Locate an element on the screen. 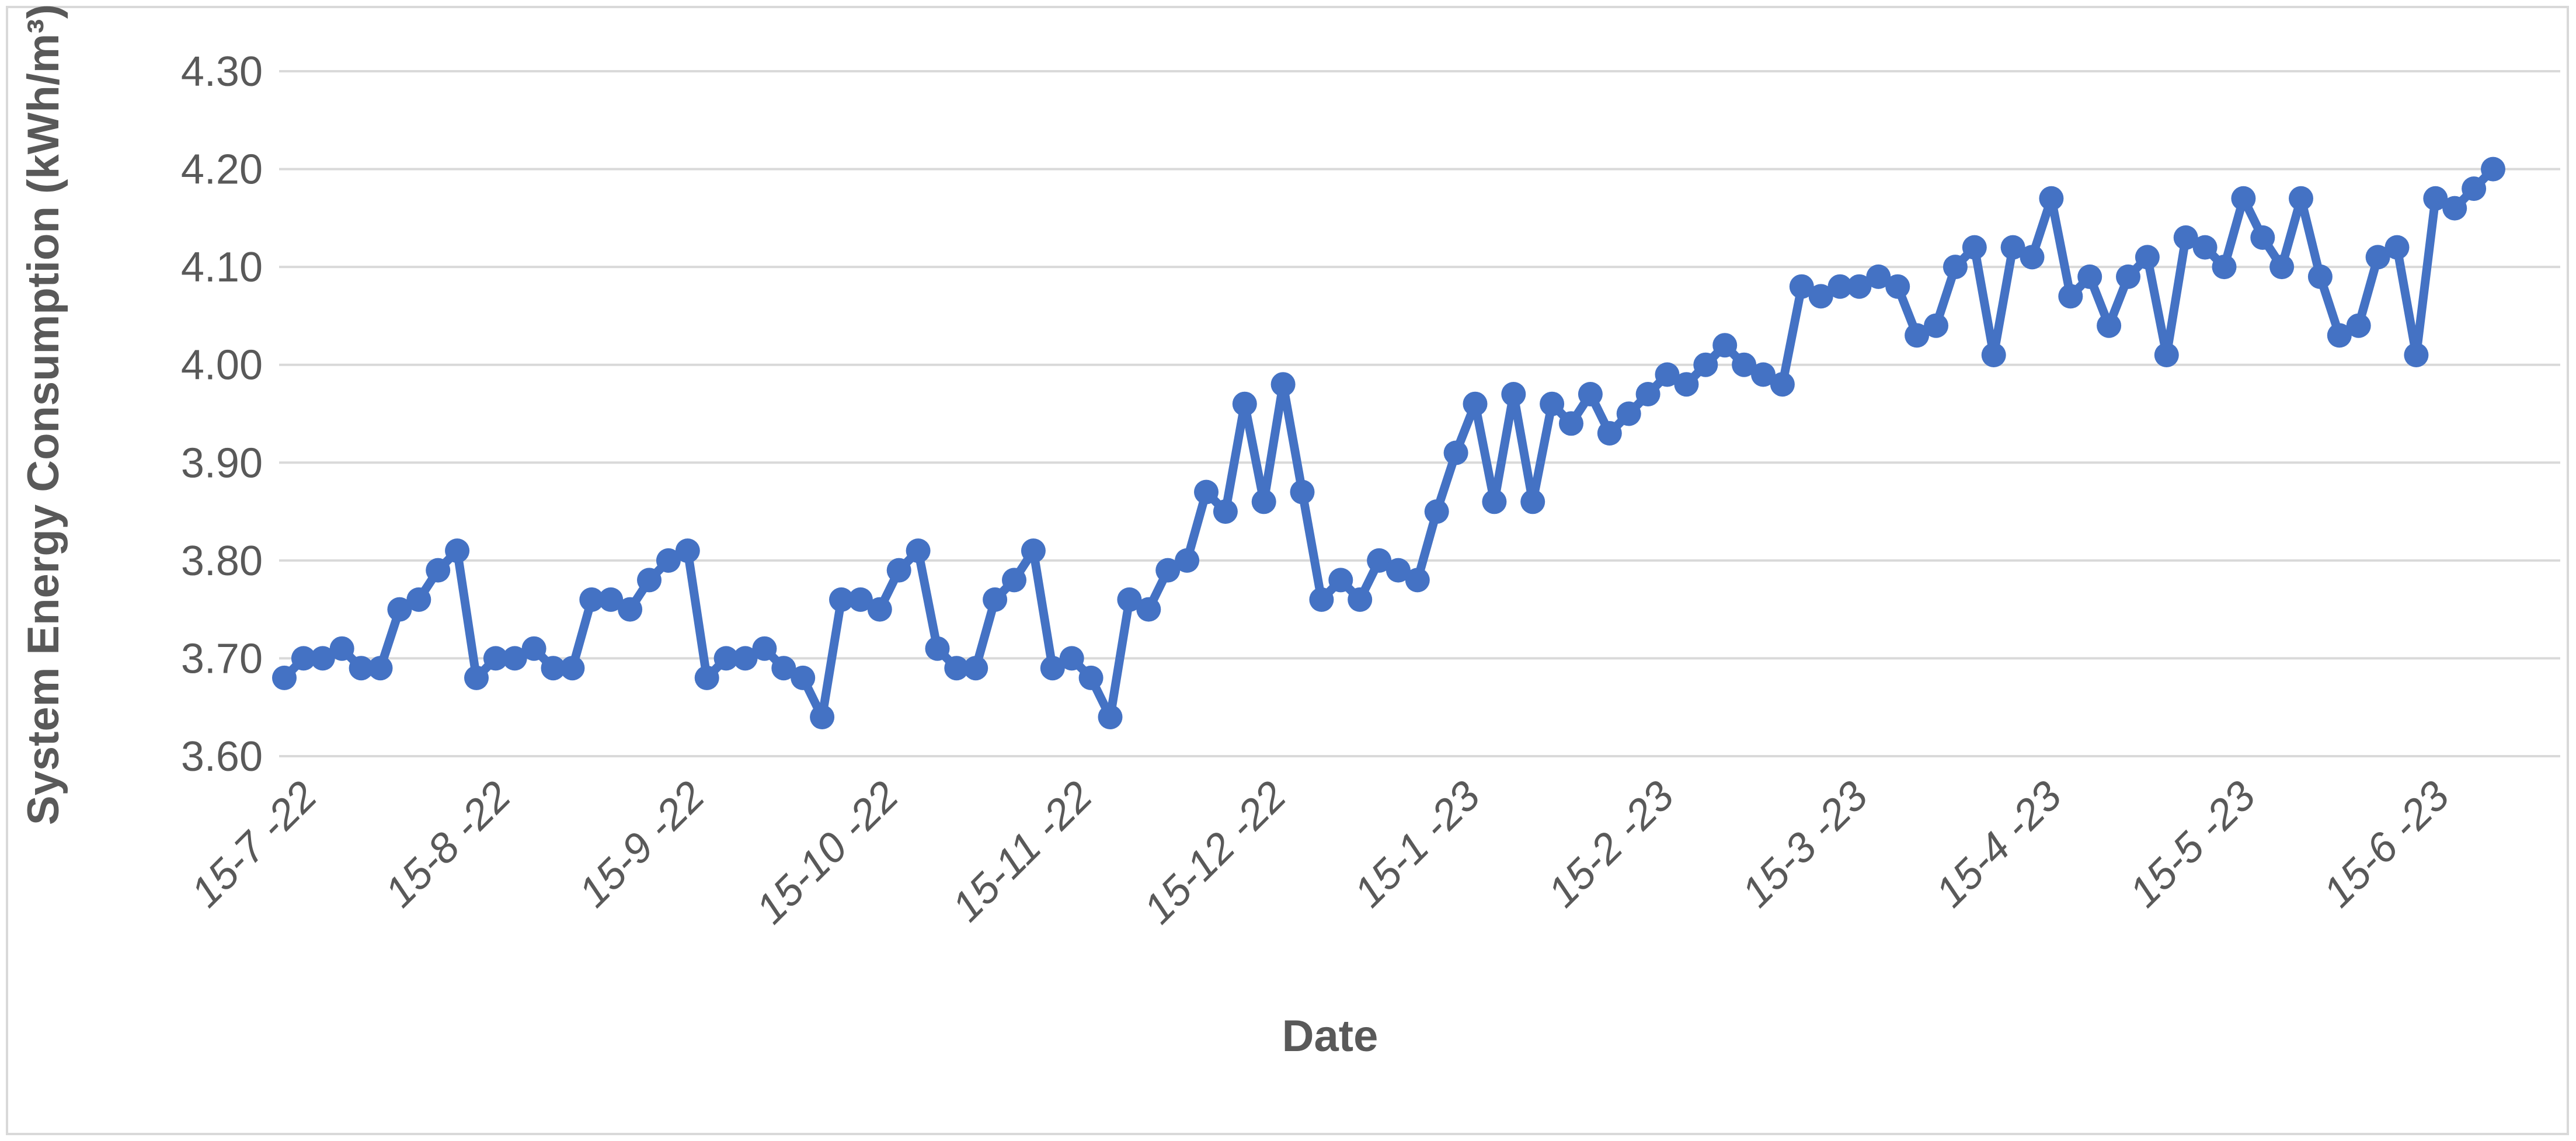  x-tick-label: 15-11 -22 is located at coordinates (1023, 852).